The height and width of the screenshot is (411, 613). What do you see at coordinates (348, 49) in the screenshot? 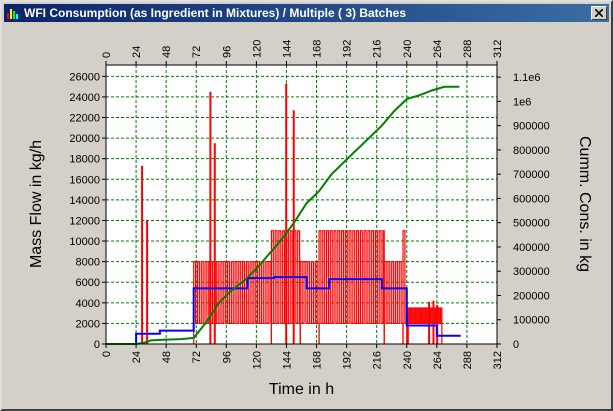
I see `x-tick-label-top: 192` at bounding box center [348, 49].